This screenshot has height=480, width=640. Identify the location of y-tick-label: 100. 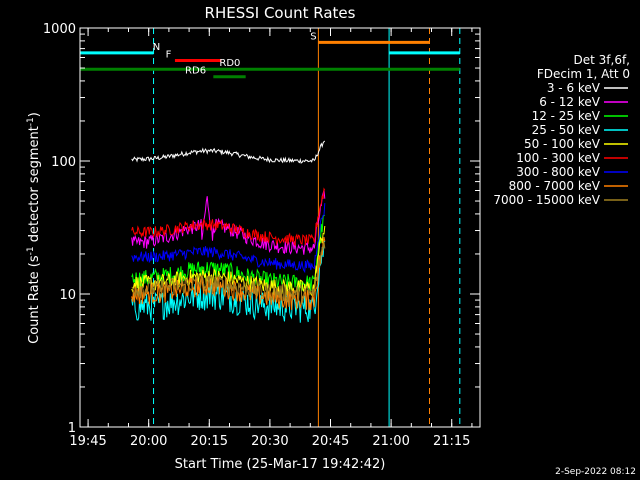
(63, 162).